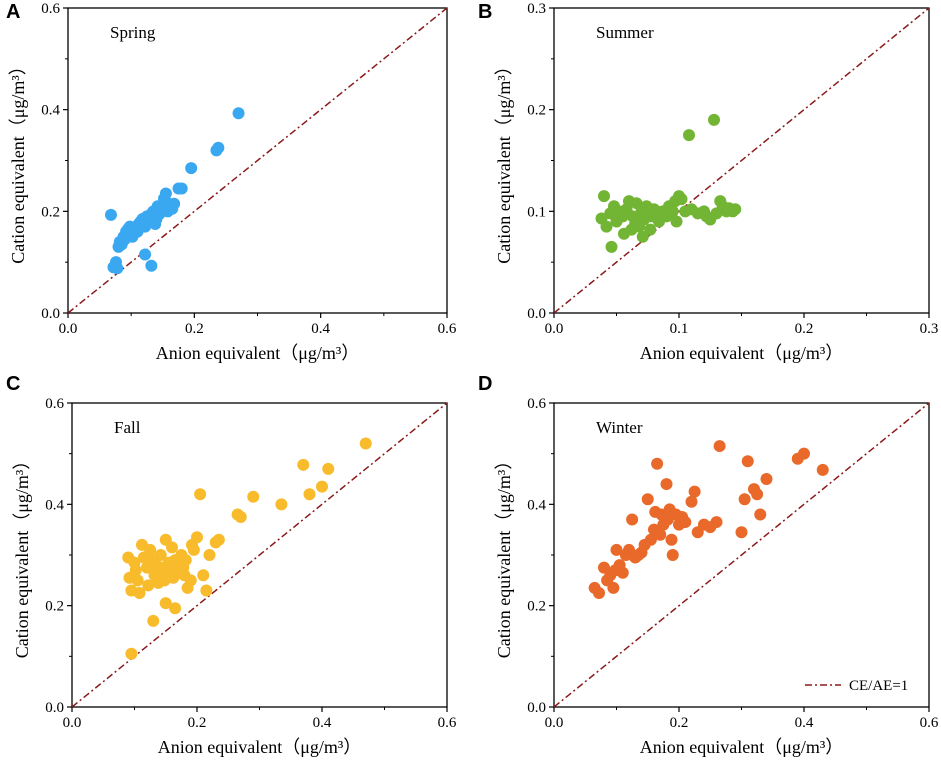 This screenshot has width=941, height=769. Describe the element at coordinates (72, 723) in the screenshot. I see `x-tick-label: 0.0` at that location.